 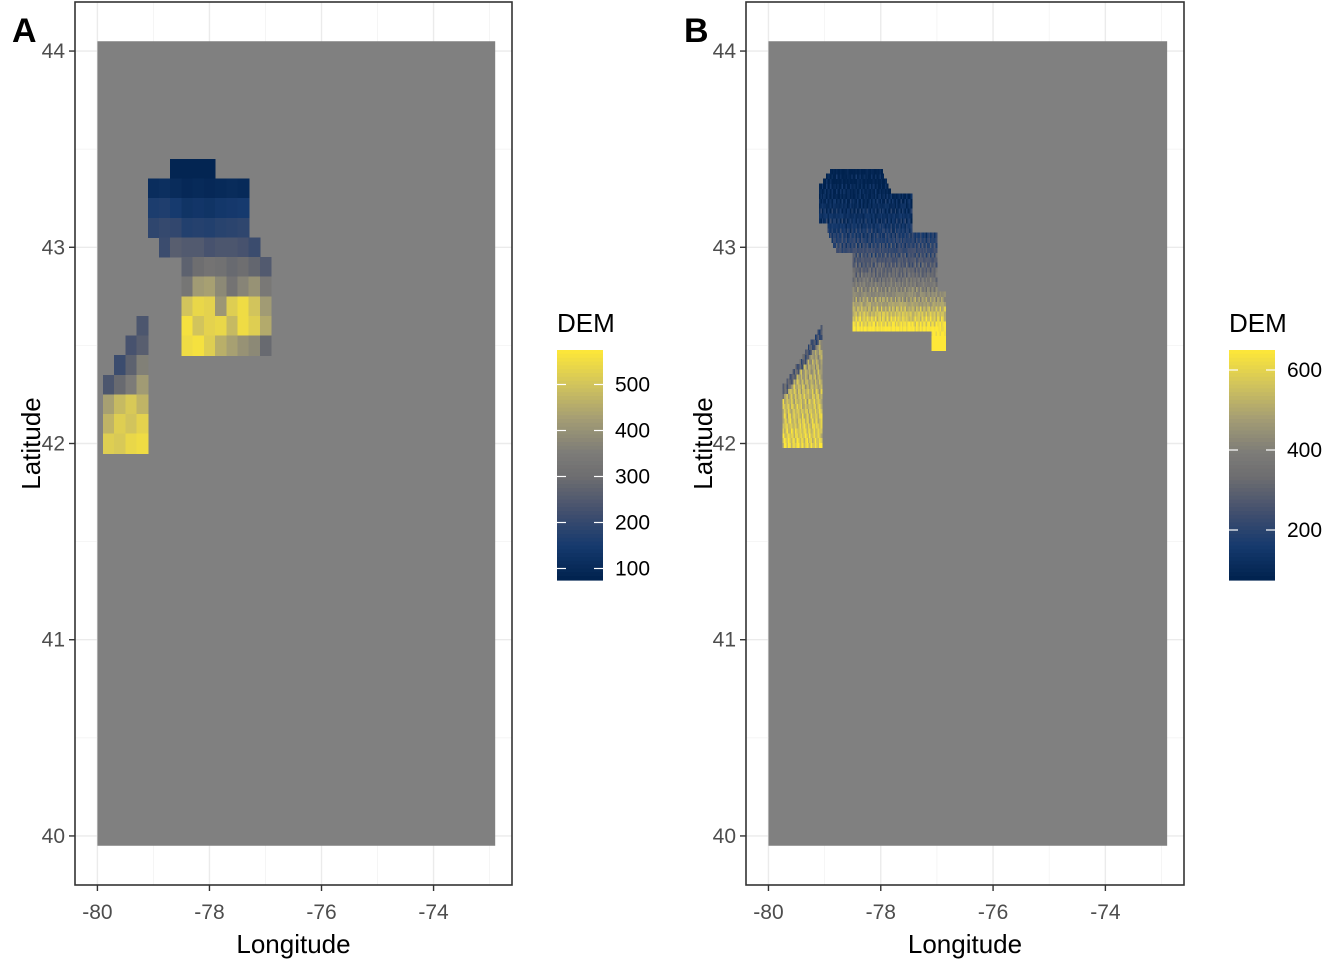 I want to click on legend-label: 200, so click(x=1304, y=530).